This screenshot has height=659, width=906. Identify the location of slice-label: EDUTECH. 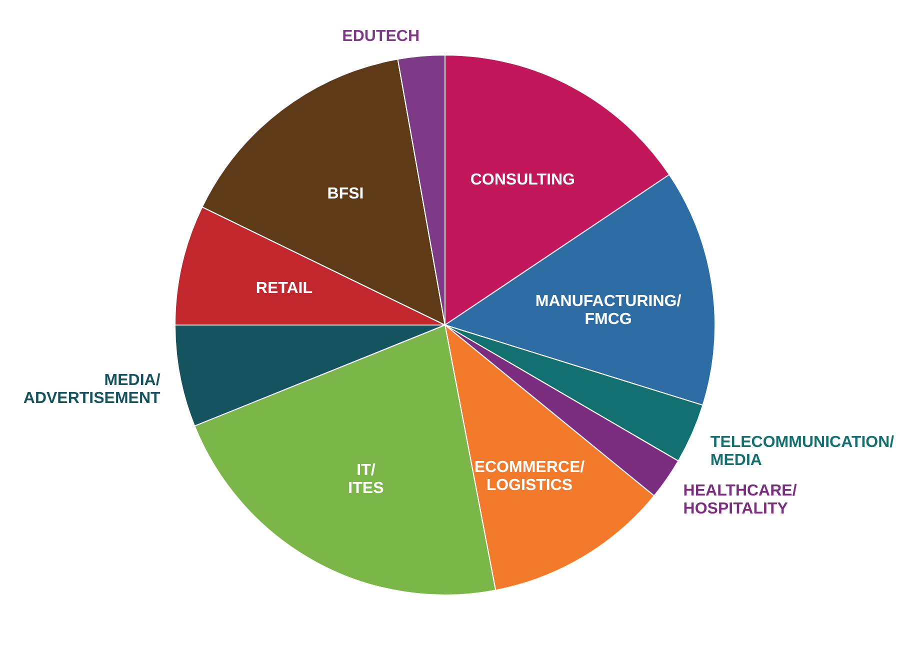
(381, 37).